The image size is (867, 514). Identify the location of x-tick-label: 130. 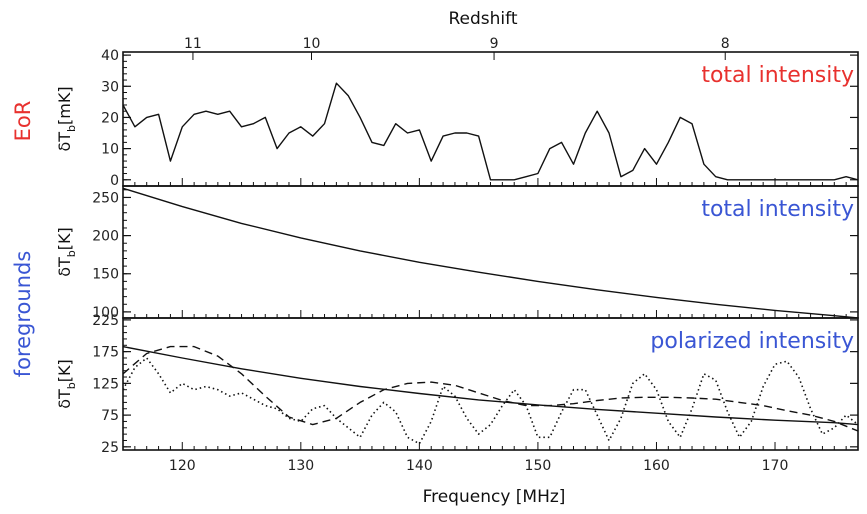
(300, 466).